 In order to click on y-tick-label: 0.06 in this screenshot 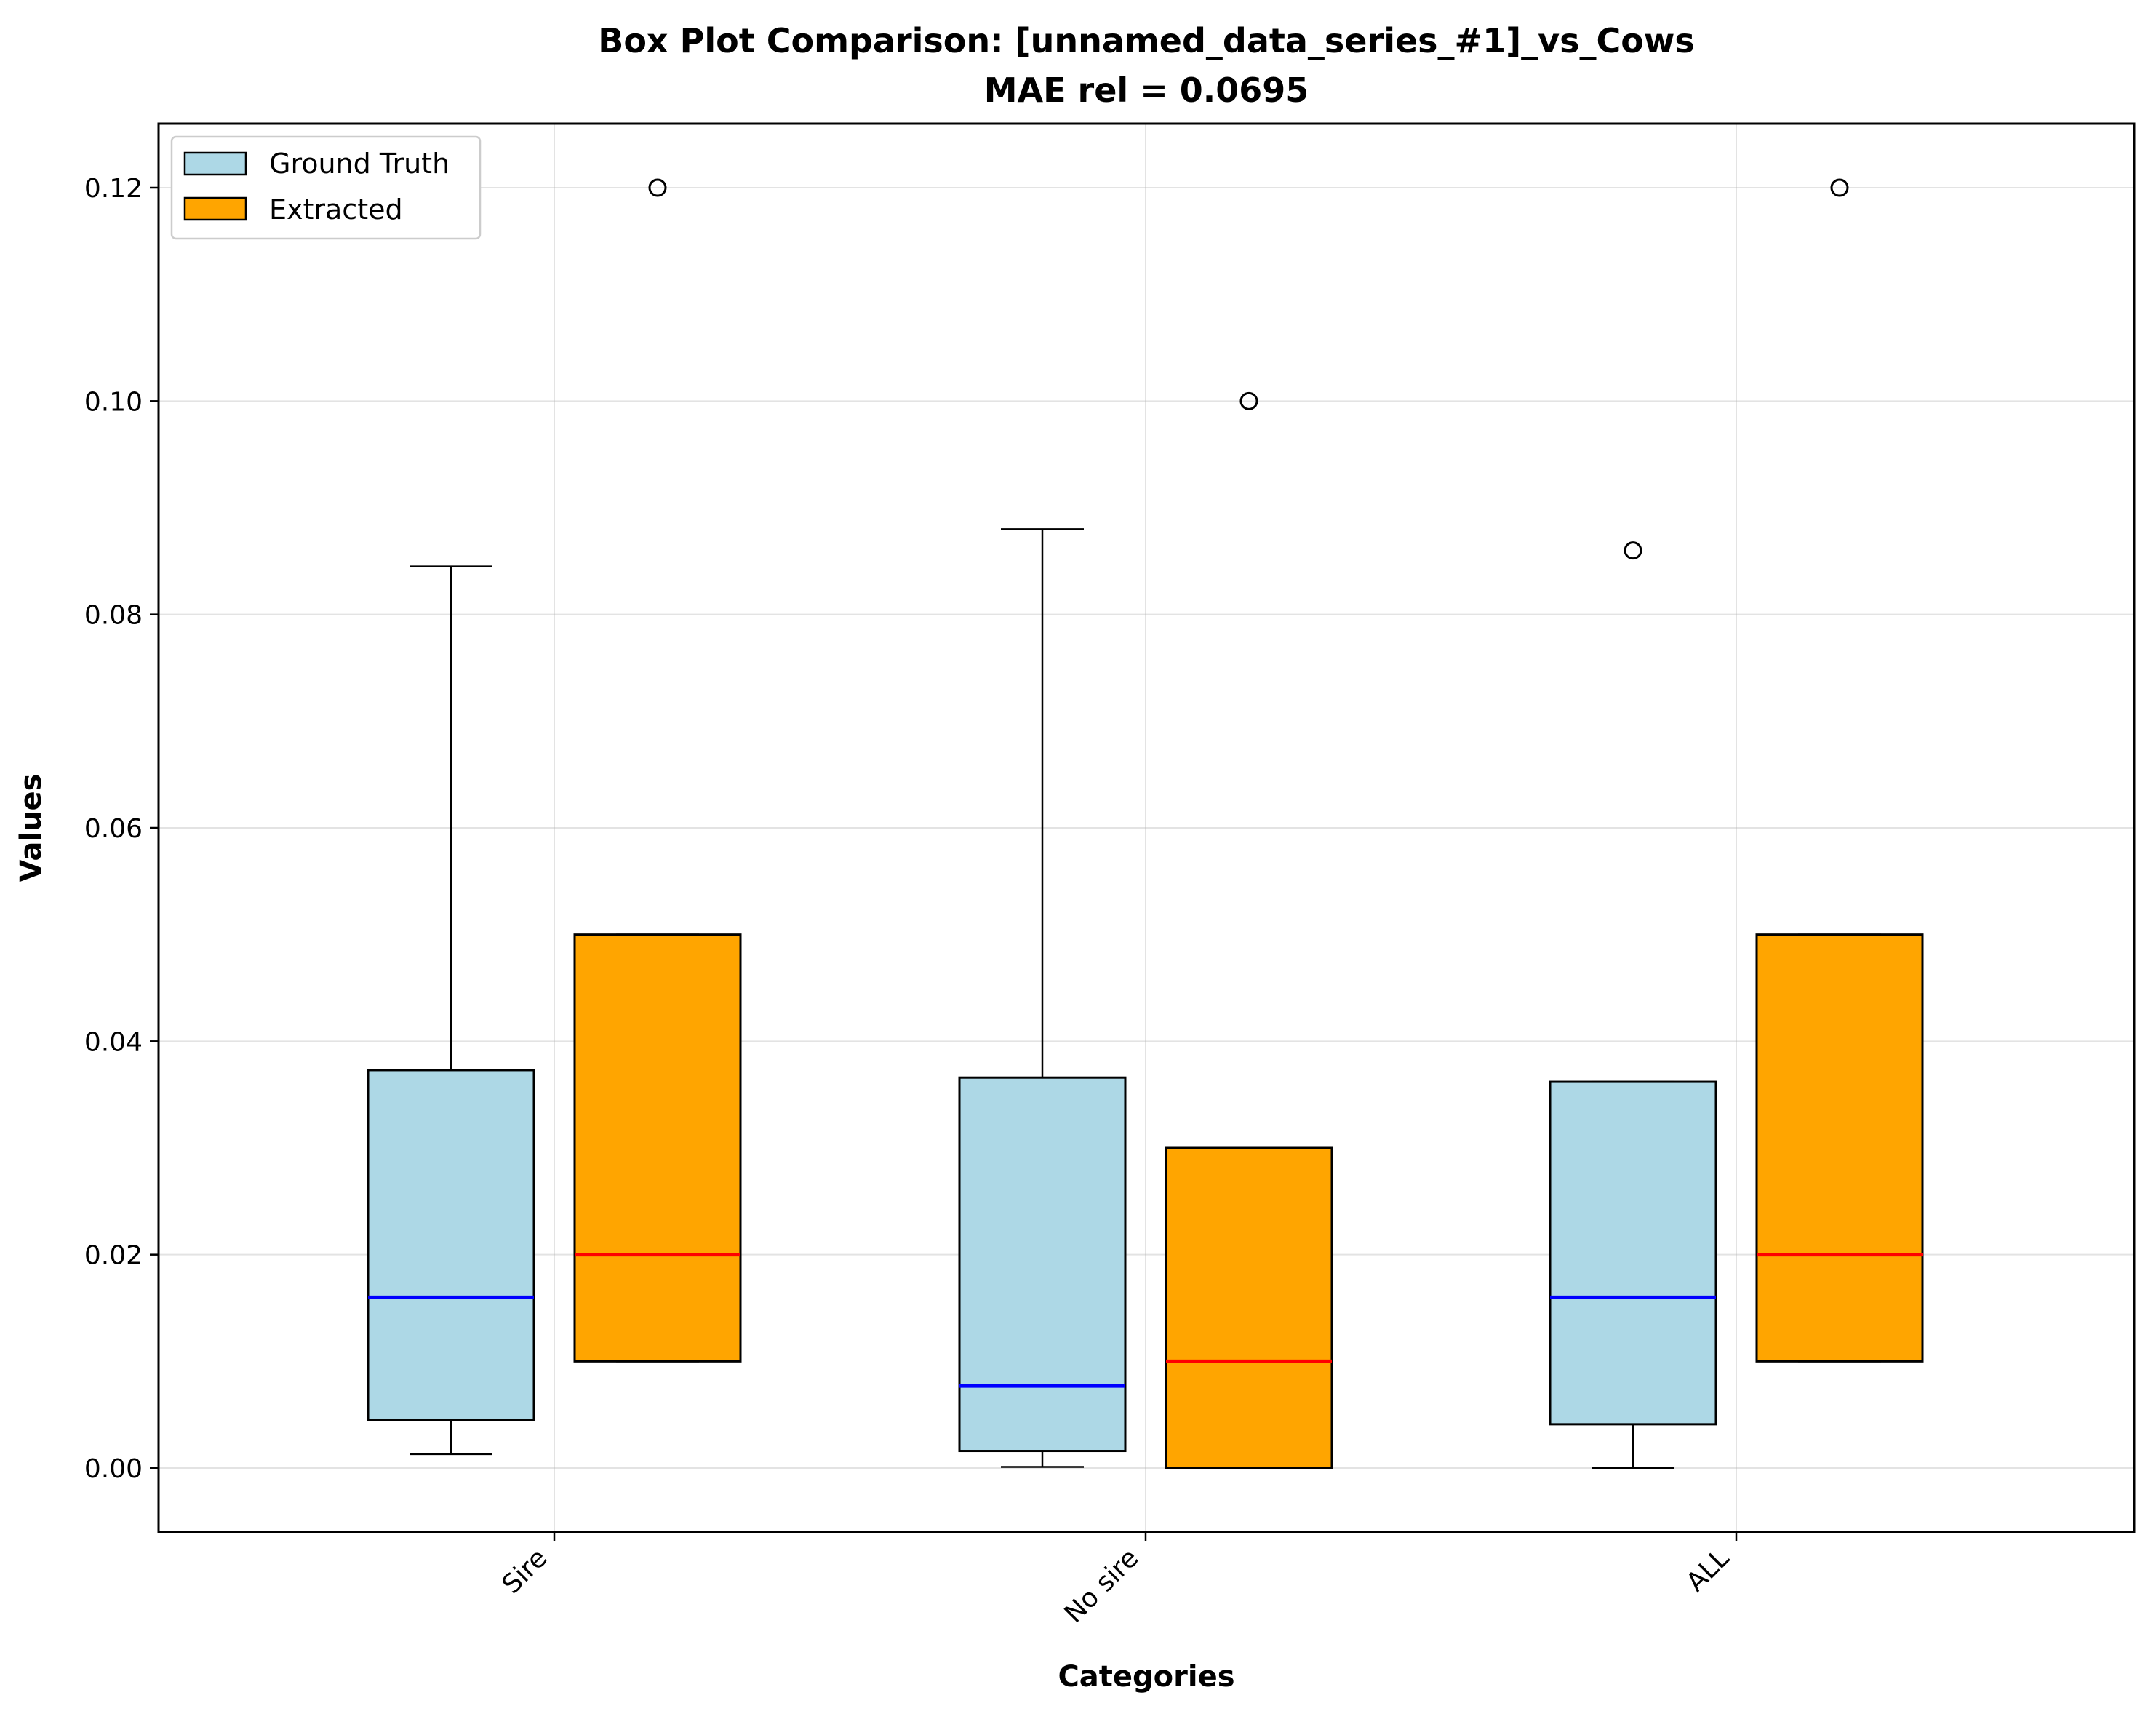, I will do `click(114, 829)`.